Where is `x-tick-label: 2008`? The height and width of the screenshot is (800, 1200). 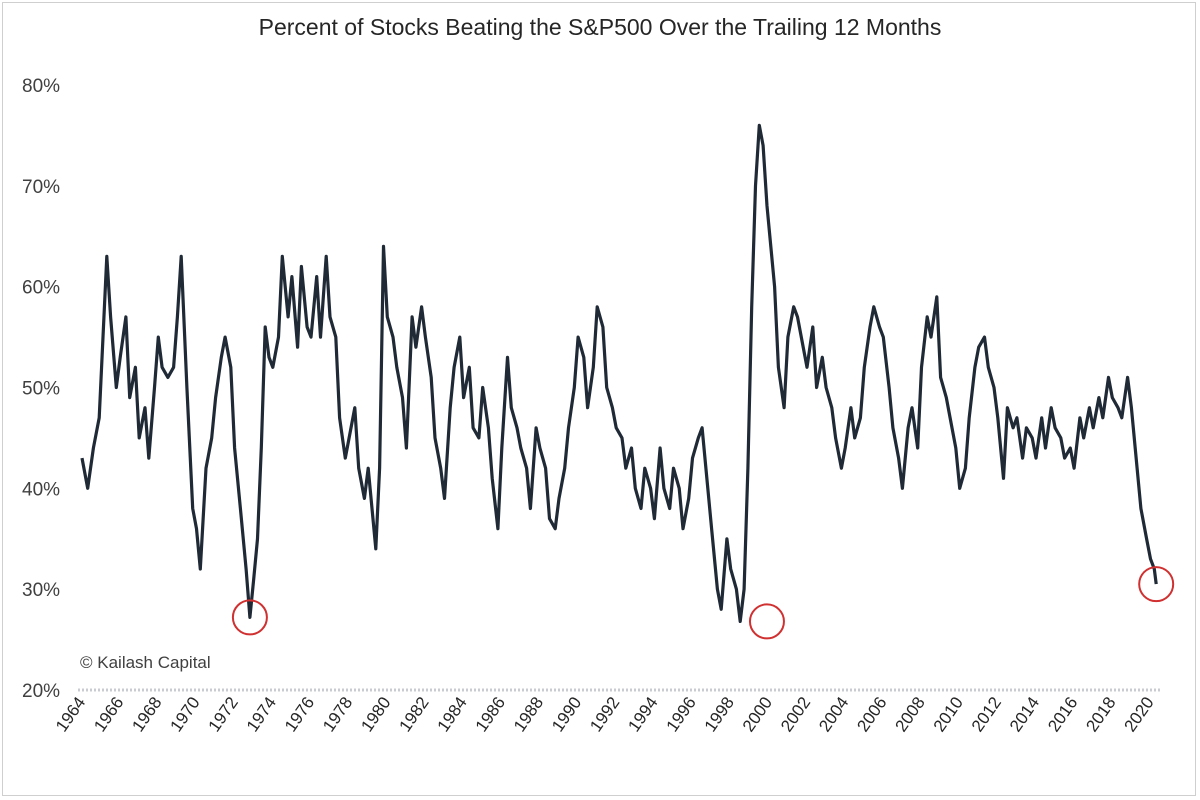 x-tick-label: 2008 is located at coordinates (910, 714).